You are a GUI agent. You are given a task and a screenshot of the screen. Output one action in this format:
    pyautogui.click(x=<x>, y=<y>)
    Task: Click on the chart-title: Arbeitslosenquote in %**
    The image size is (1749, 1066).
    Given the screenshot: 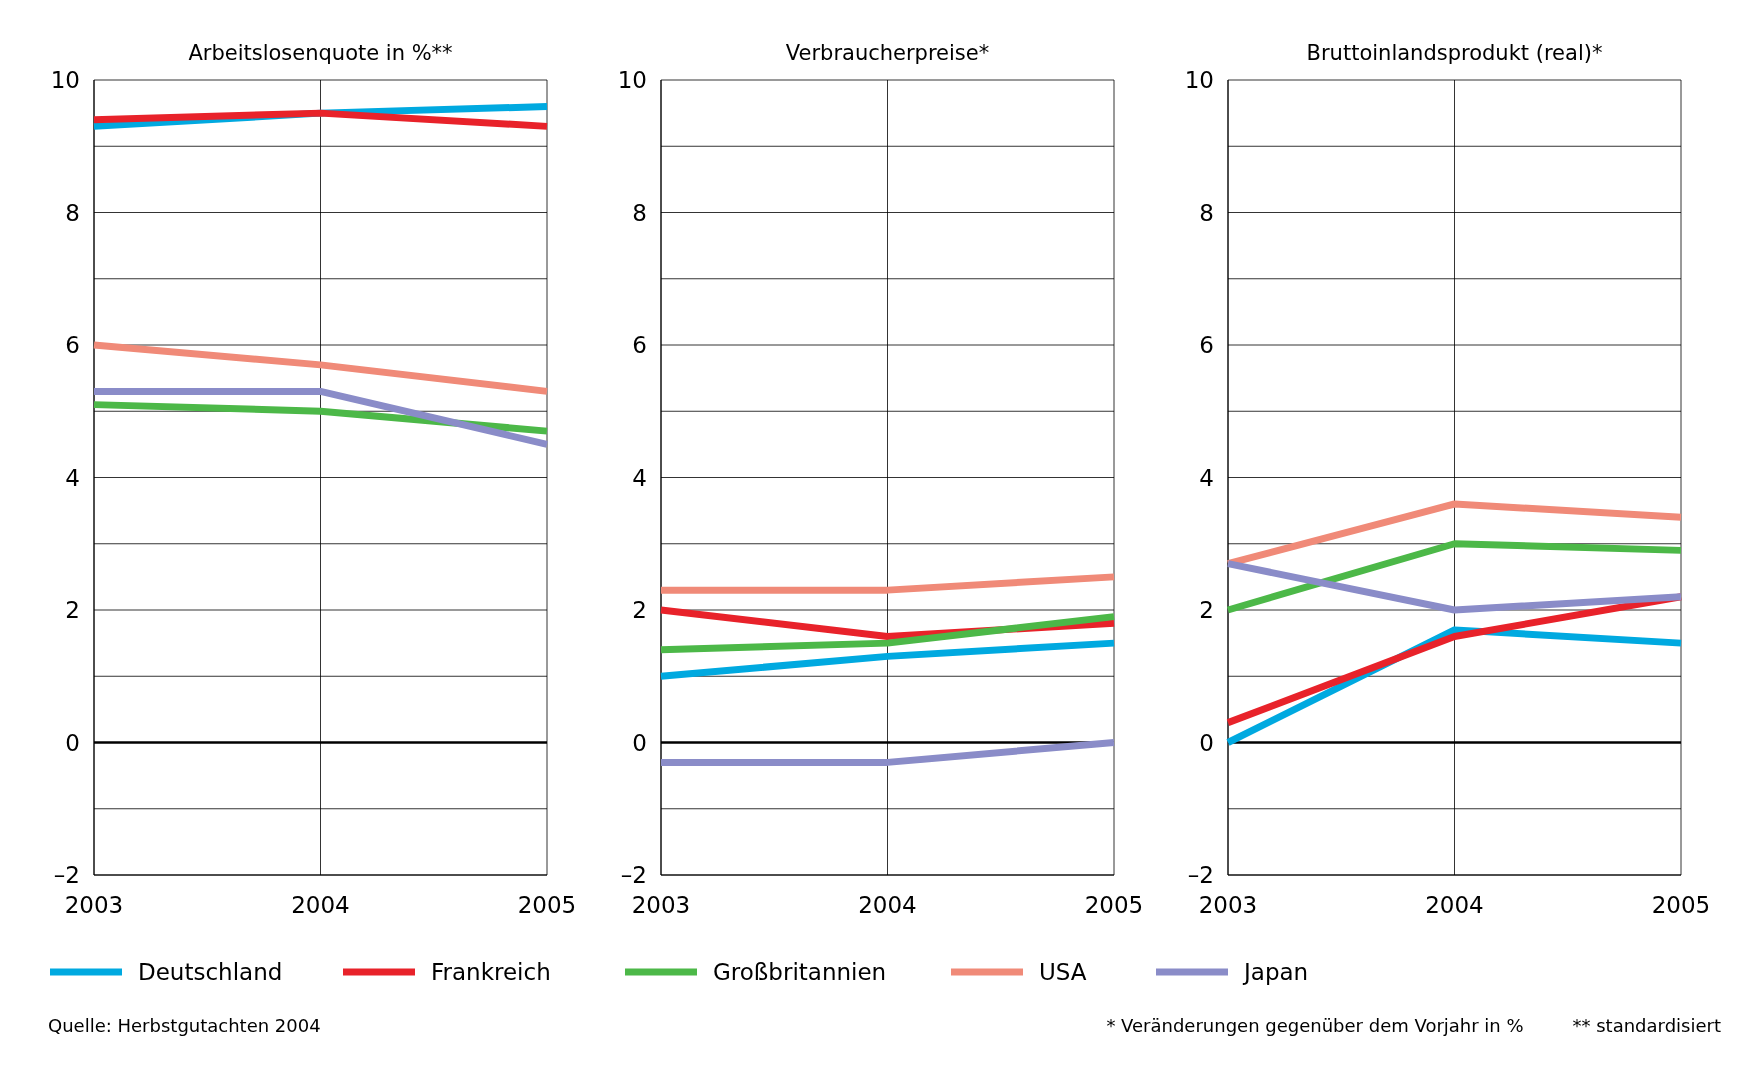 What is the action you would take?
    pyautogui.click(x=320, y=53)
    